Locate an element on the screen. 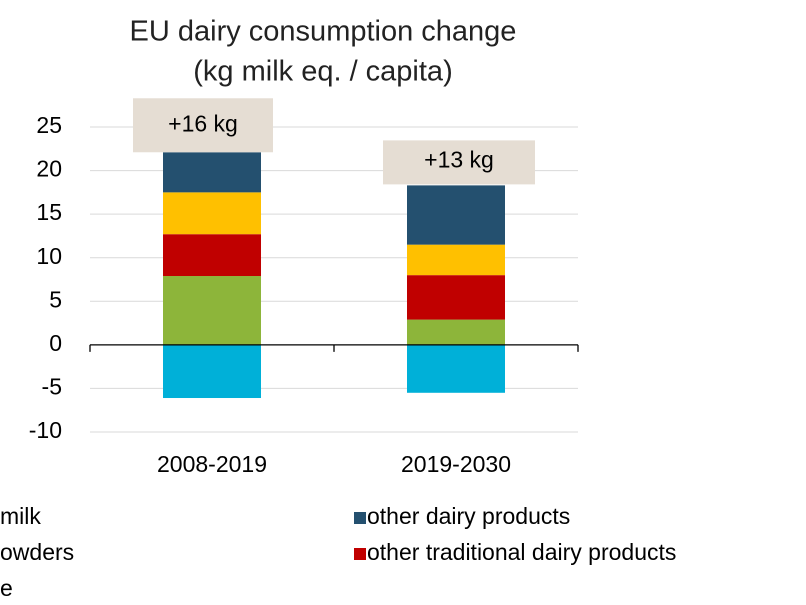  y-tick-label: 15 is located at coordinates (49, 212).